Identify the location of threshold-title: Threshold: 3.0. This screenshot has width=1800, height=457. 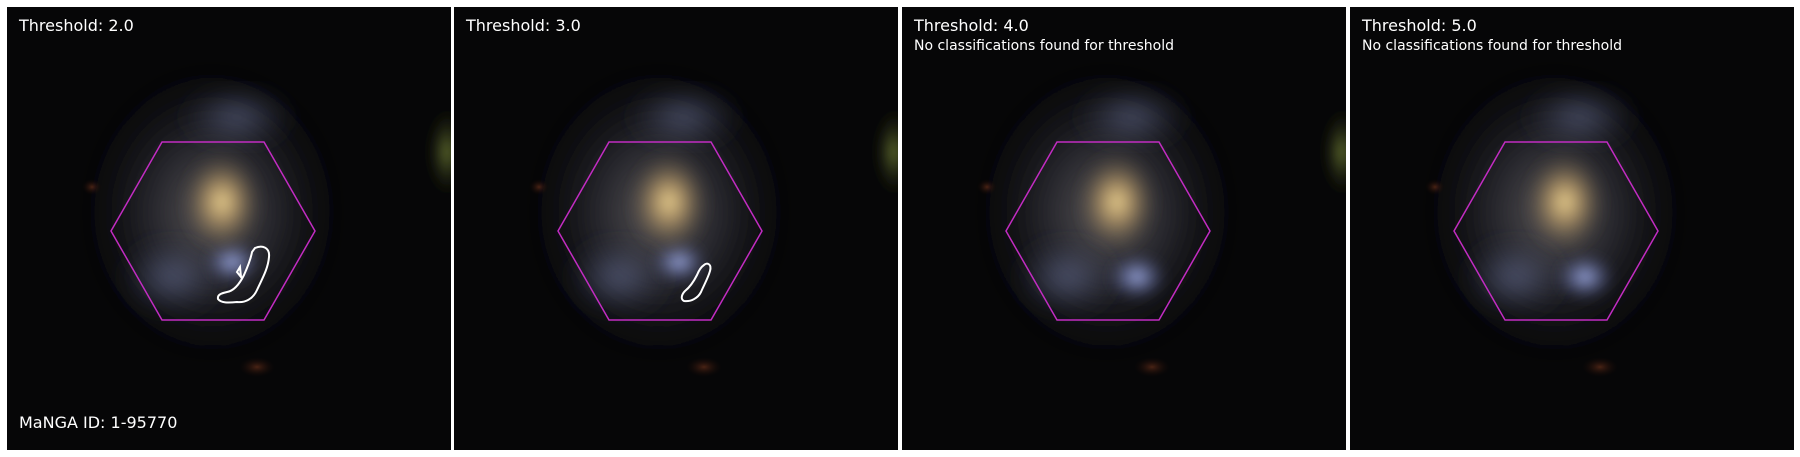
(523, 25).